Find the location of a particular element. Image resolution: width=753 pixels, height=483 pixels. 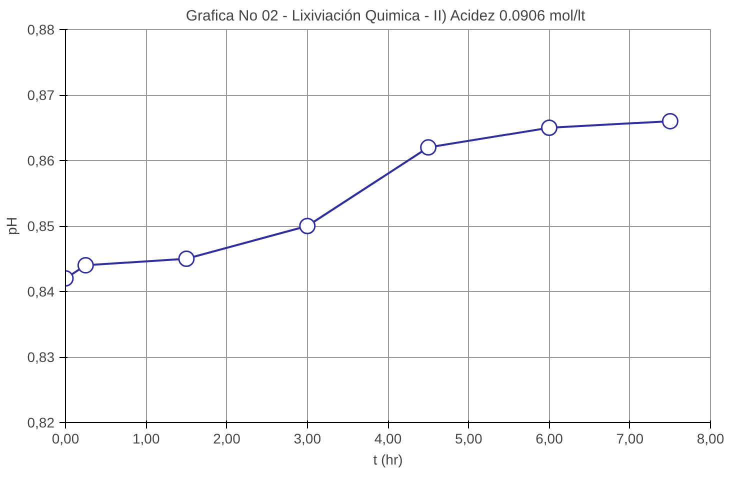

x-tick-label: 4,00 is located at coordinates (388, 438).